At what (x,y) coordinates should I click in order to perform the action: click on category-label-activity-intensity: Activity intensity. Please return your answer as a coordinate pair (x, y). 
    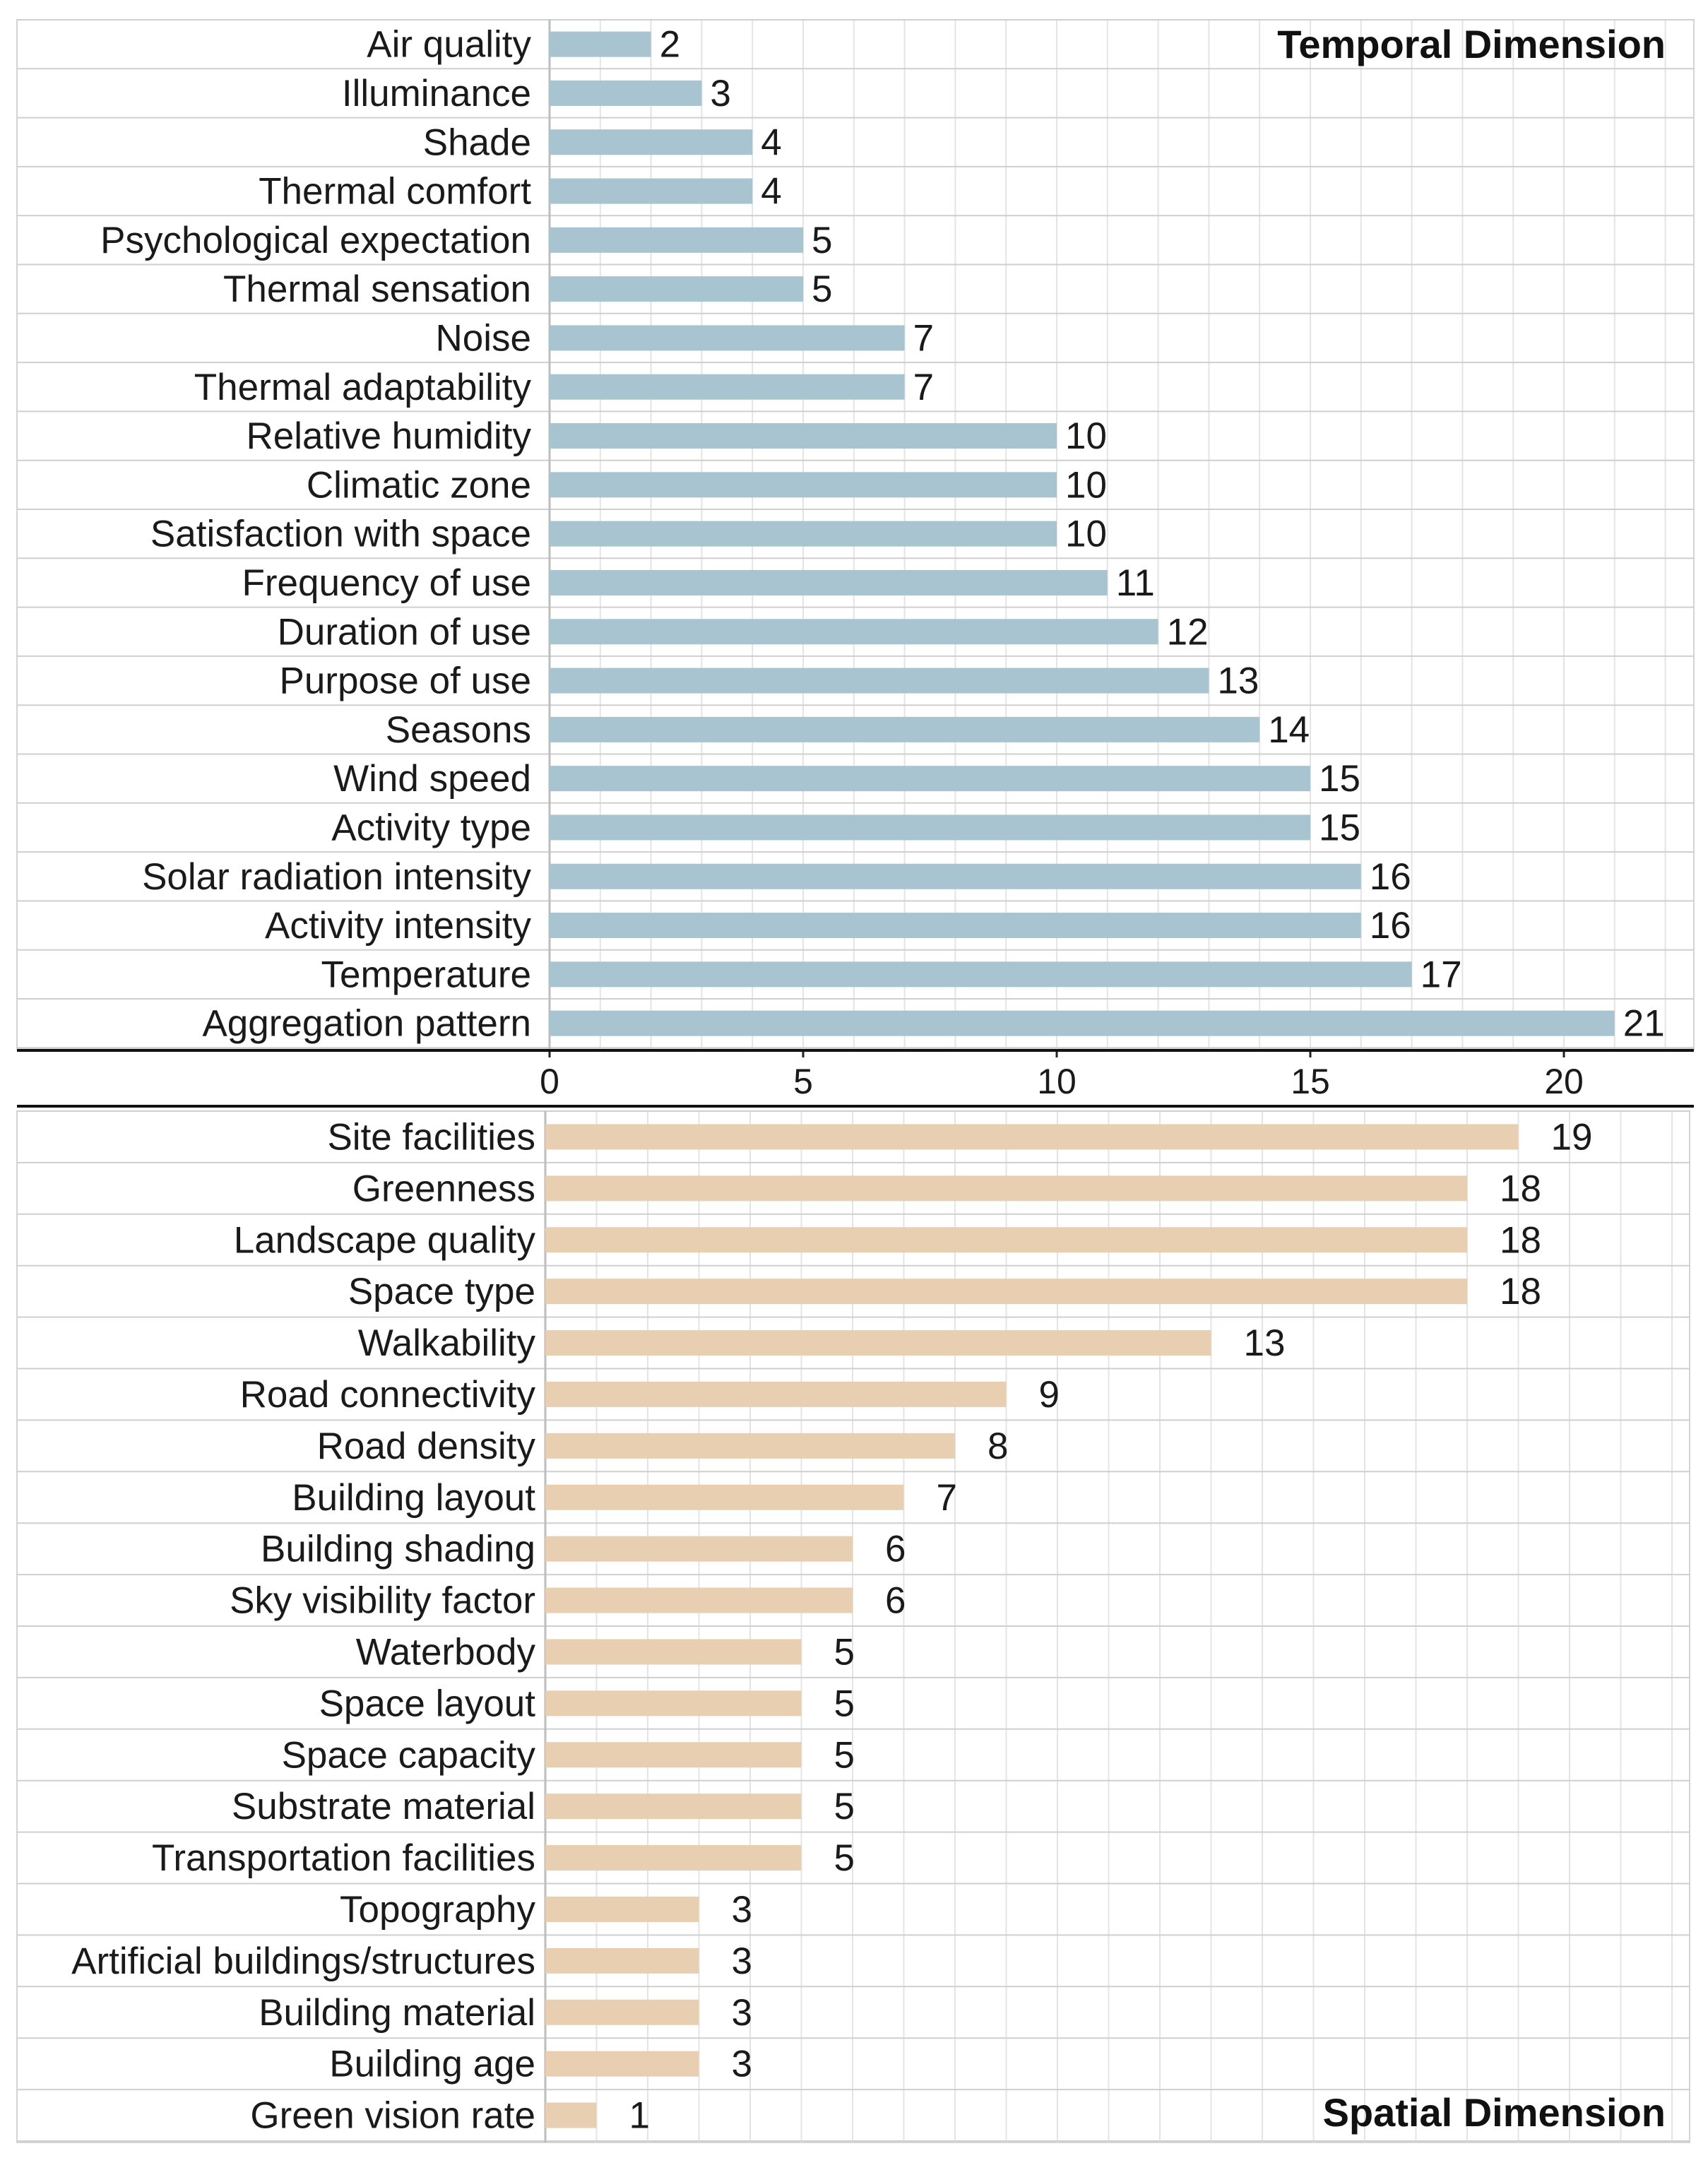
    Looking at the image, I should click on (398, 926).